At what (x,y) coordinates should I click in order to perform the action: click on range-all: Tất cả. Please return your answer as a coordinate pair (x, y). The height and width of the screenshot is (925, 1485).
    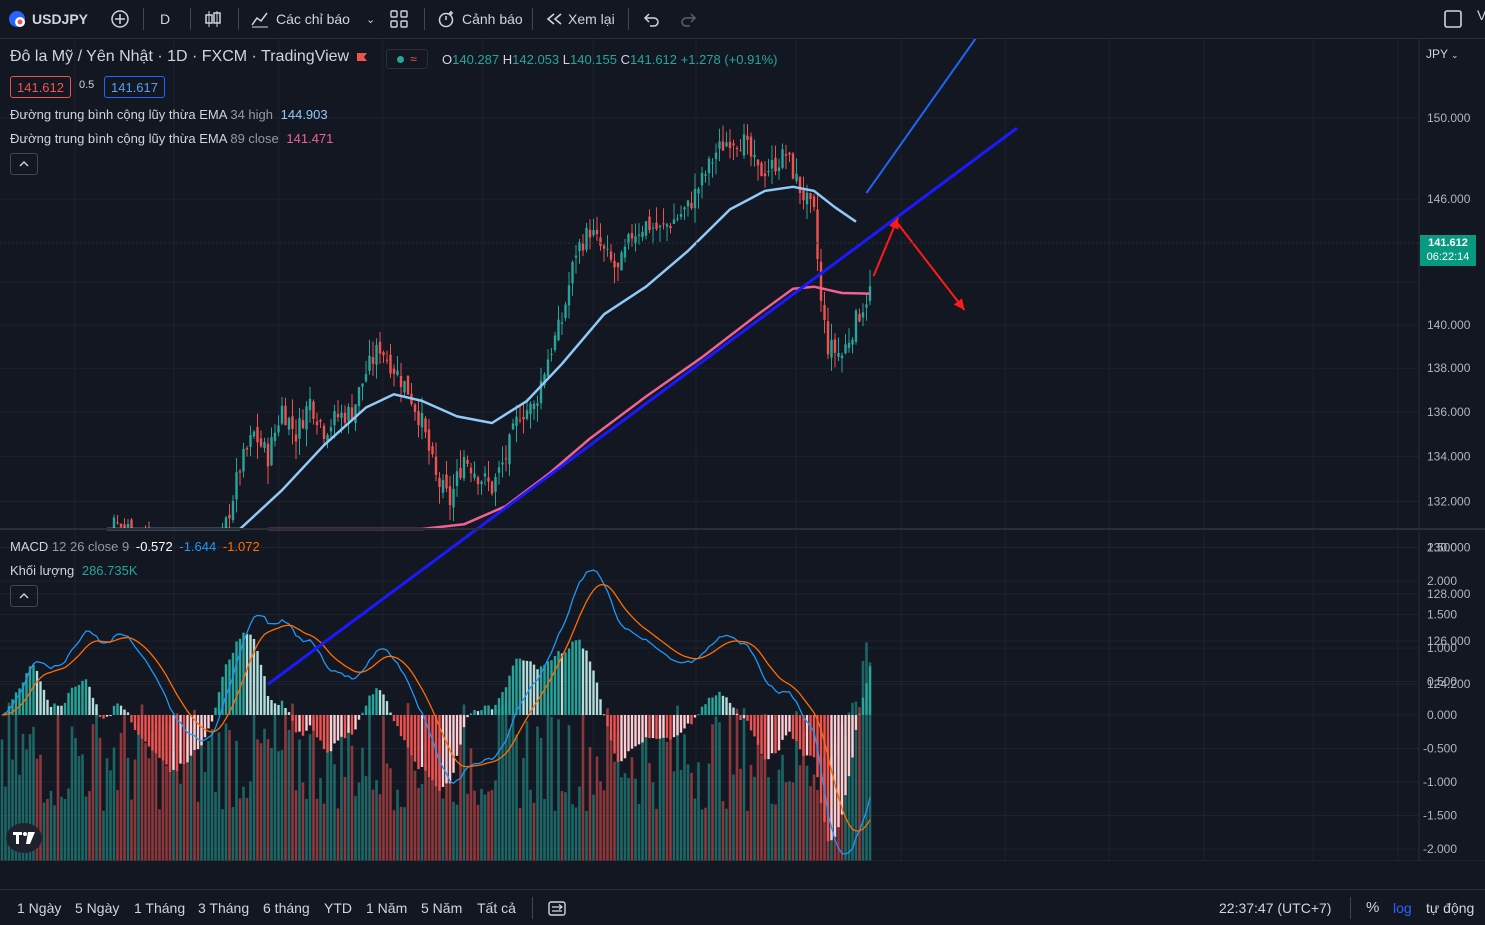
    Looking at the image, I should click on (496, 907).